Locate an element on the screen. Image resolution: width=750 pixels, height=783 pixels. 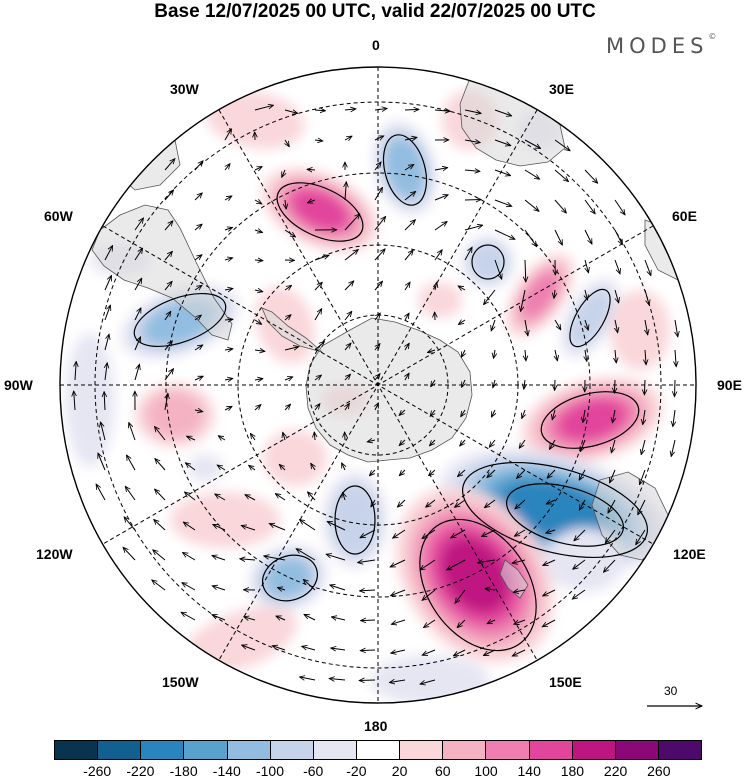
colorbar-tick-label: 140 is located at coordinates (529, 771).